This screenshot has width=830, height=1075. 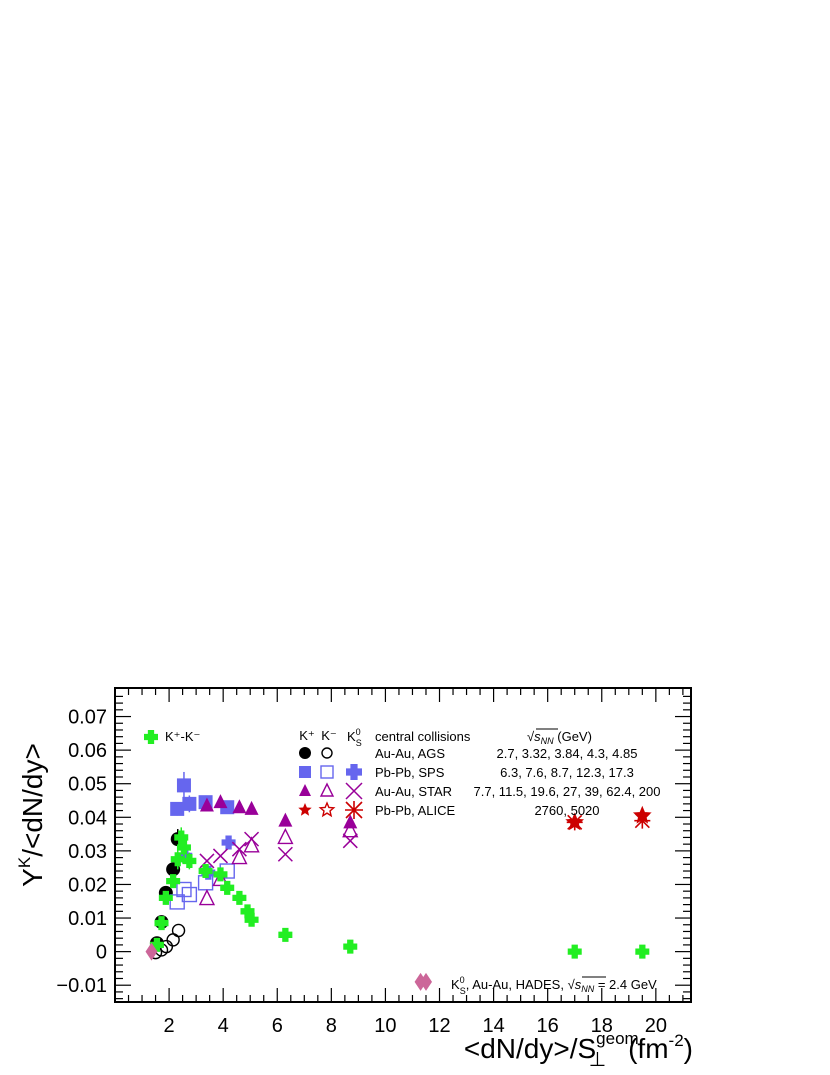 I want to click on legend-marker-diff, so click(x=151, y=737).